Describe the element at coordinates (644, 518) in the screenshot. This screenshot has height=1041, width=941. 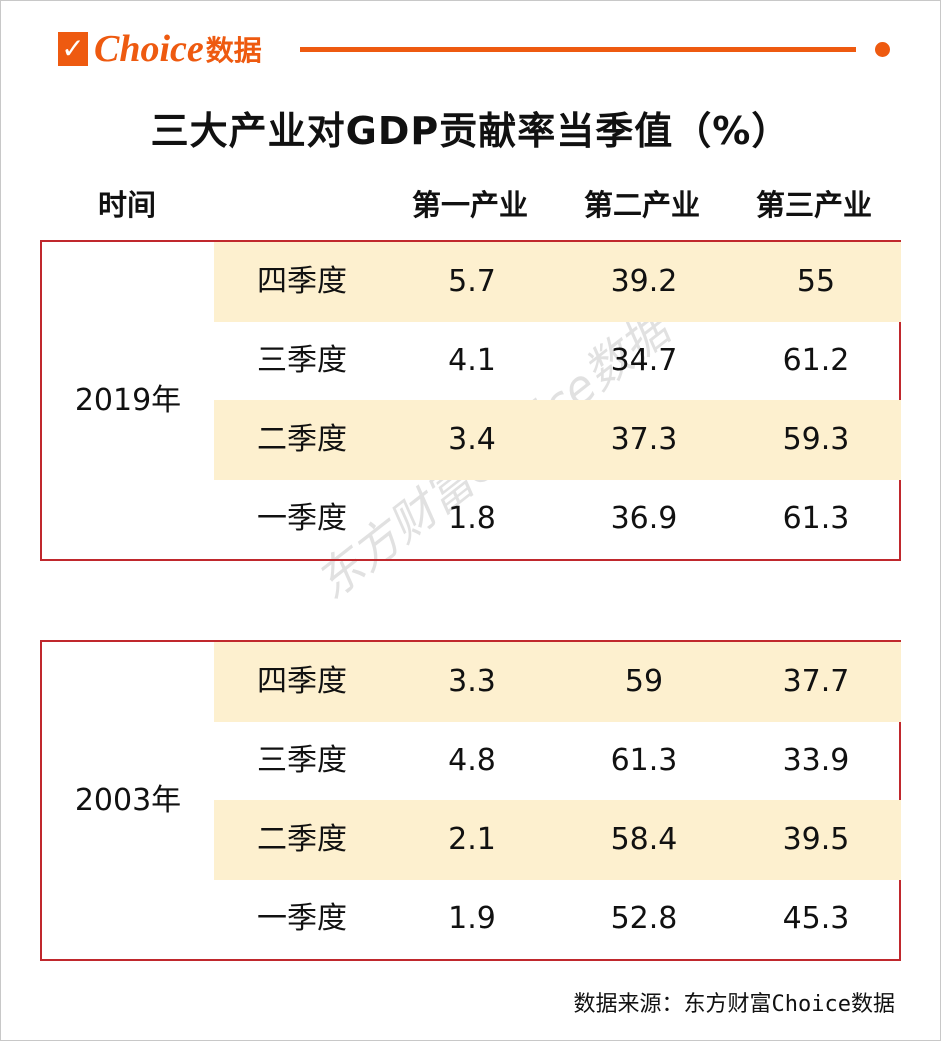
I see `value-cell: 36.9` at that location.